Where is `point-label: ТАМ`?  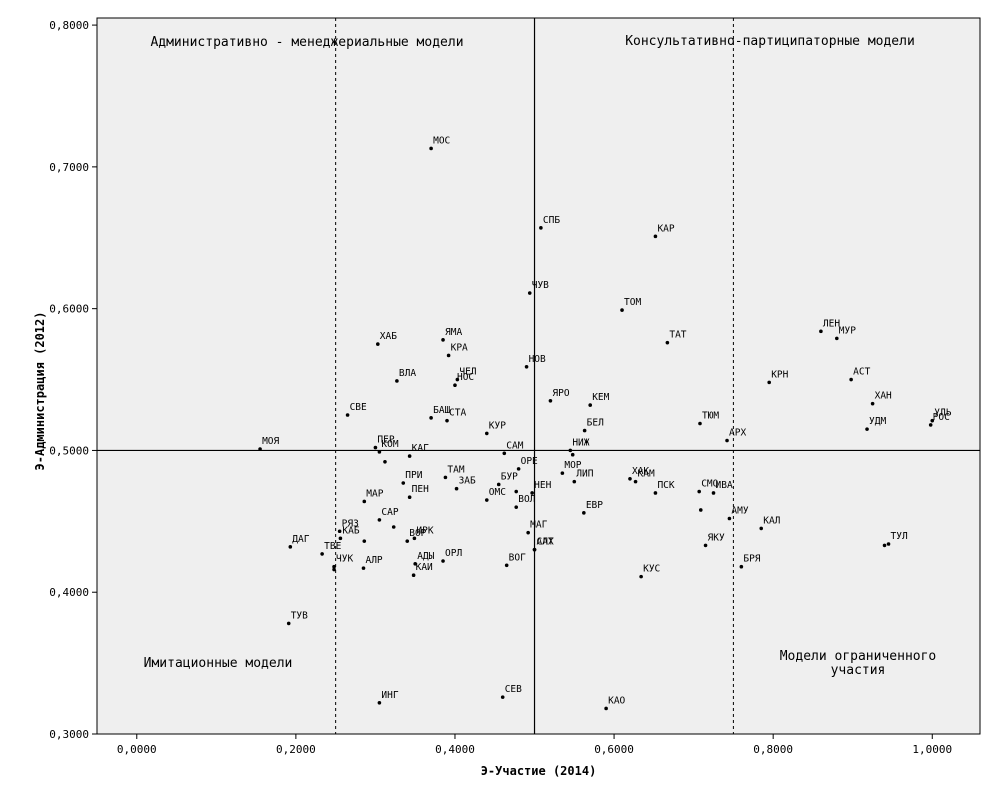 point-label: ТАМ is located at coordinates (455, 469).